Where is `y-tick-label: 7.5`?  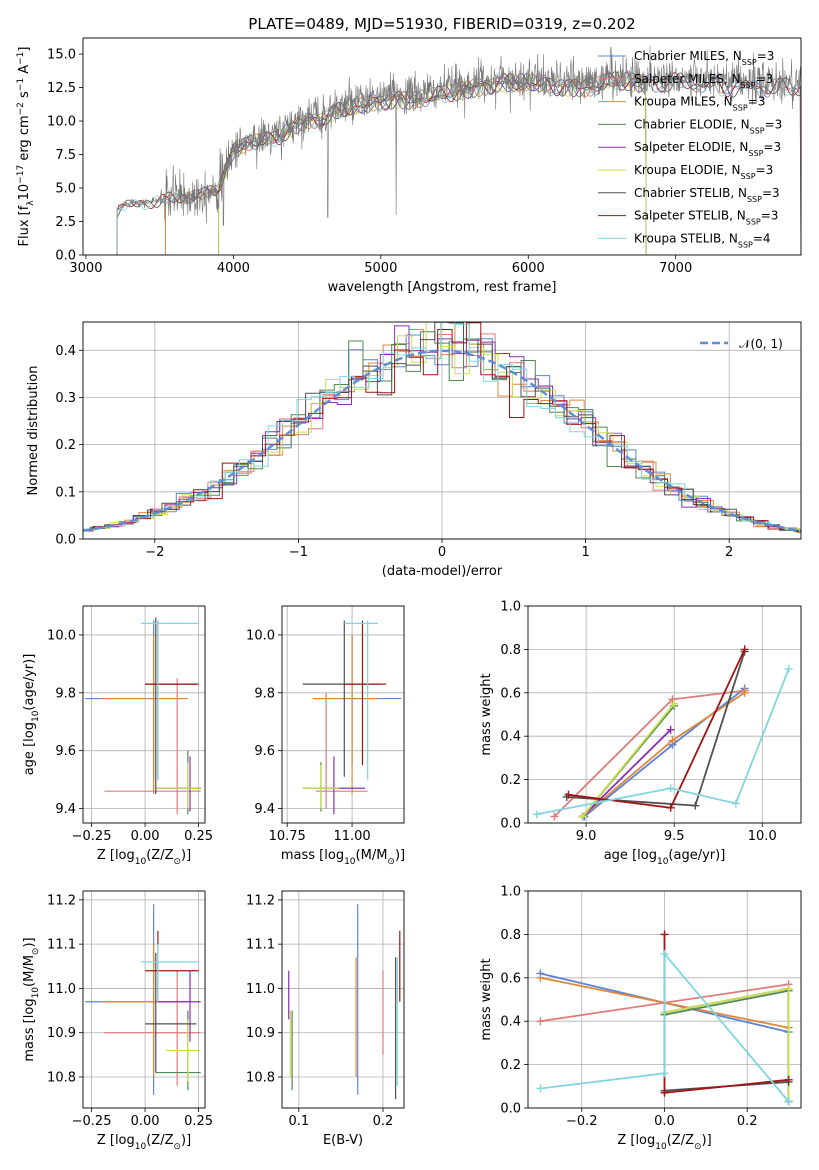 y-tick-label: 7.5 is located at coordinates (65, 155).